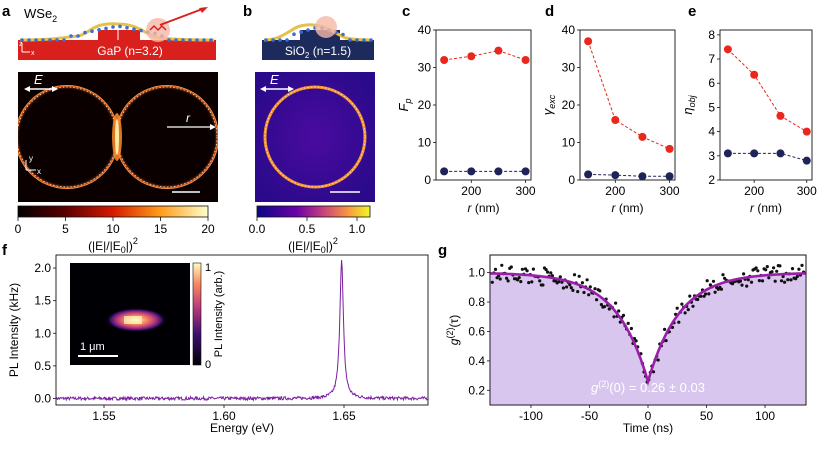 The image size is (831, 453). I want to click on chart-purcell-factor: 200 300 0 10 20 30 40 r (nm) Fp, so click(466, 119).